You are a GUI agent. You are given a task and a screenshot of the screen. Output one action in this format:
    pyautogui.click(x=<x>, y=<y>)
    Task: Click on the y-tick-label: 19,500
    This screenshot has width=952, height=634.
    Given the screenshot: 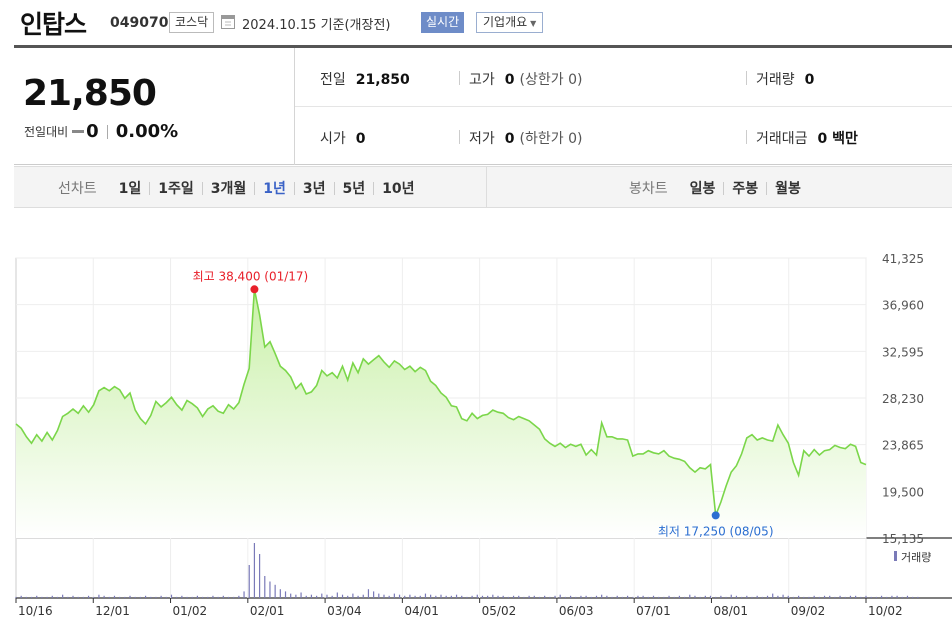 What is the action you would take?
    pyautogui.click(x=903, y=492)
    